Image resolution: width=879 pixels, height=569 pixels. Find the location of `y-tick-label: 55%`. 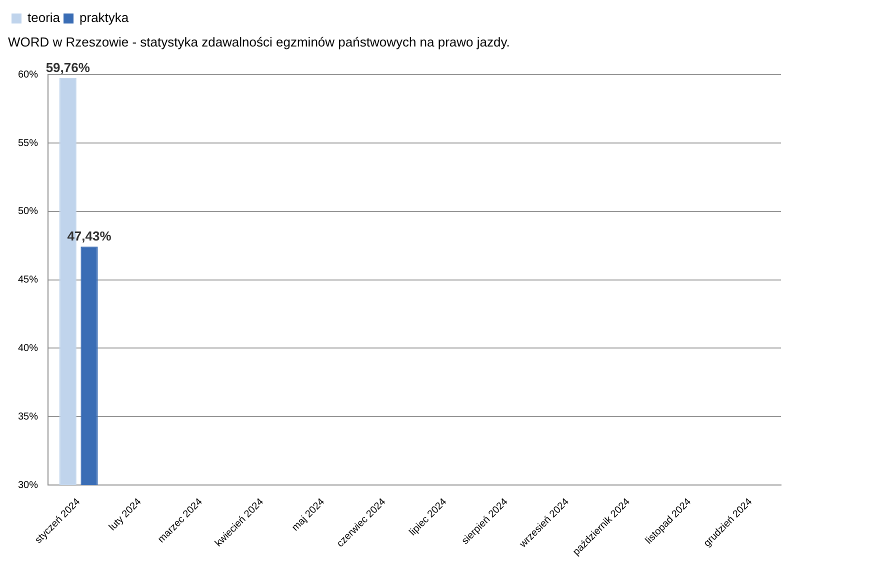

y-tick-label: 55% is located at coordinates (28, 143).